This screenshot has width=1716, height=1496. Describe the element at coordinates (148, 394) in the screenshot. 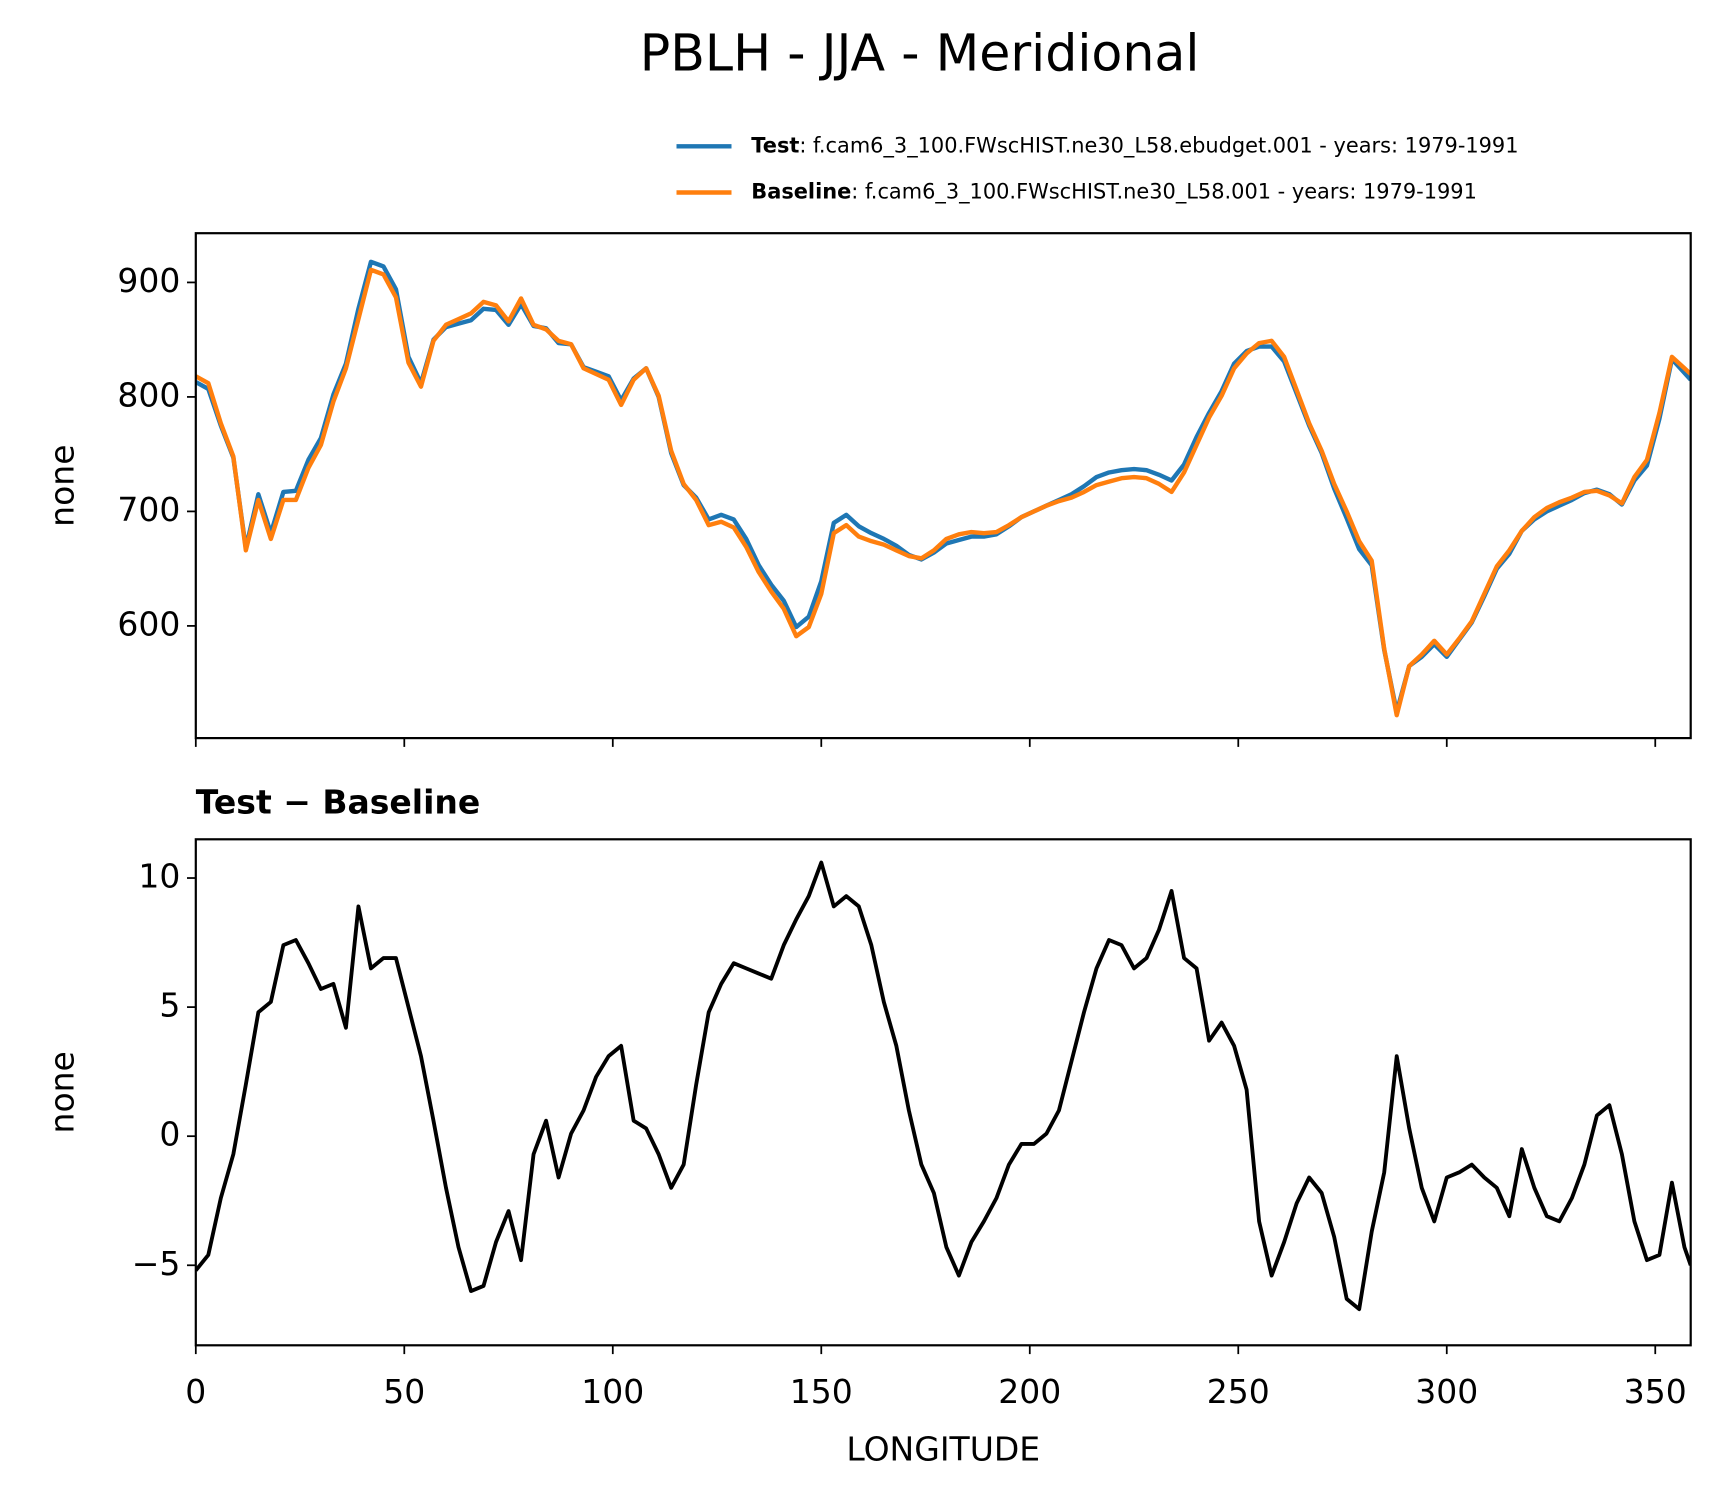

I see `y-tick-label: 800` at that location.